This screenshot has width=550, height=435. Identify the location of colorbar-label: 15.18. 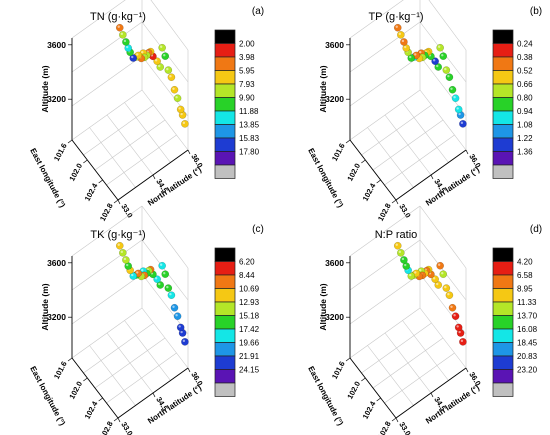
(249, 316).